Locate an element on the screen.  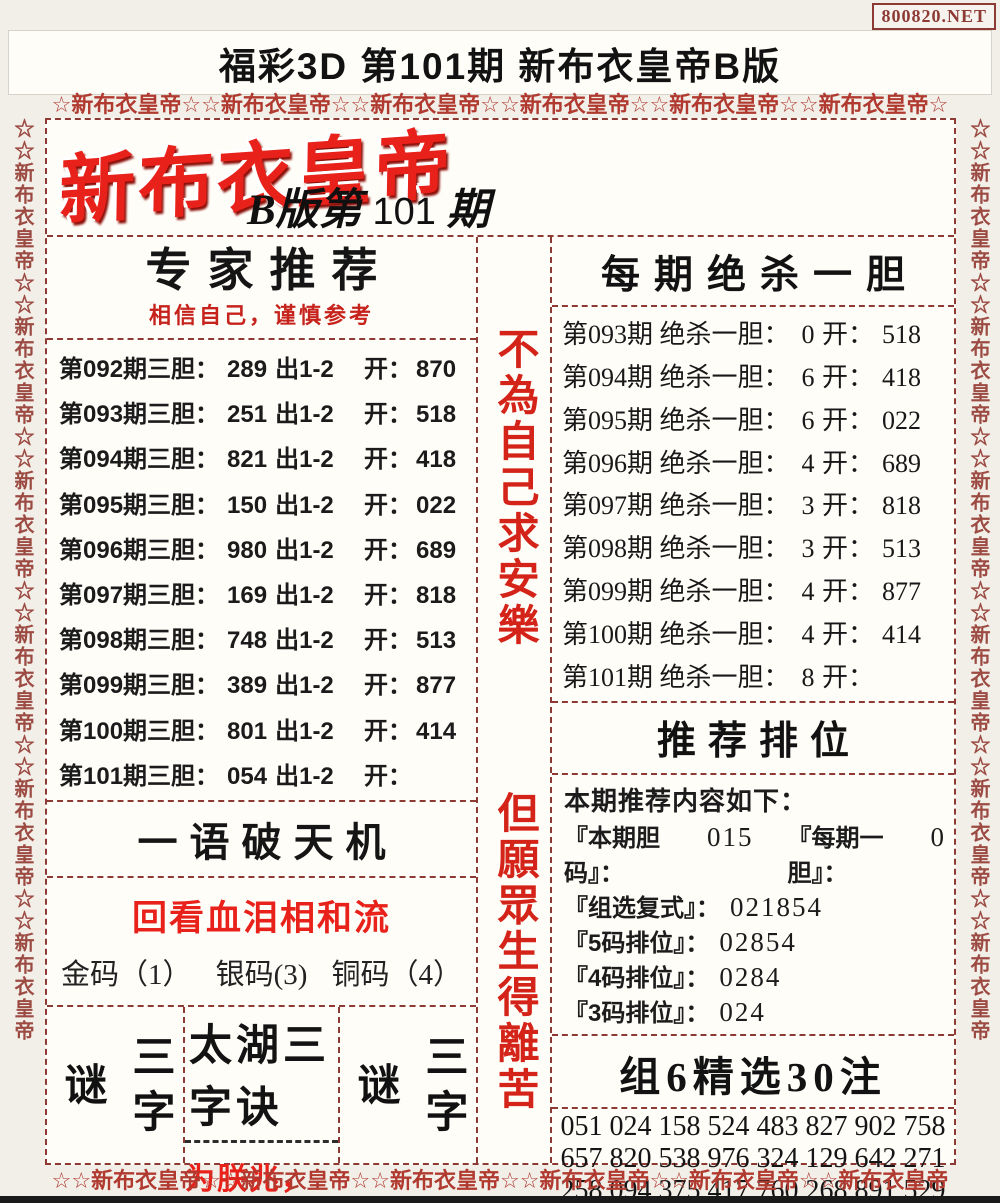
expert-row-period: 第092期三胆： is located at coordinates (139, 370).